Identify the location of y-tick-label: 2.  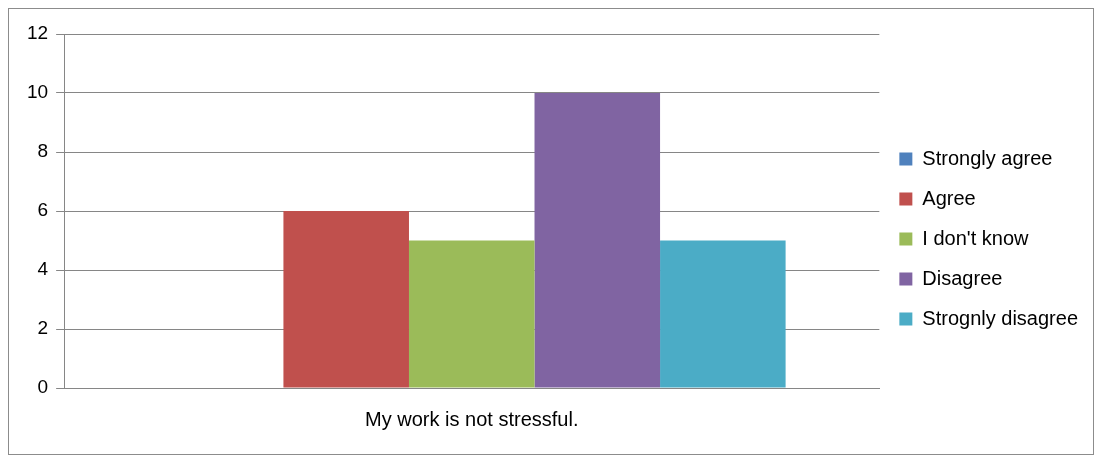
(43, 328).